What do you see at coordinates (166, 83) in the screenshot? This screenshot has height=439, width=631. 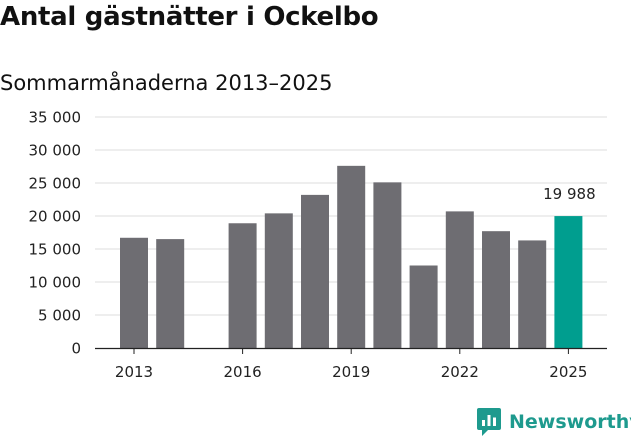 I see `chart-subtitle: Sommarmånaderna 2013–2025` at bounding box center [166, 83].